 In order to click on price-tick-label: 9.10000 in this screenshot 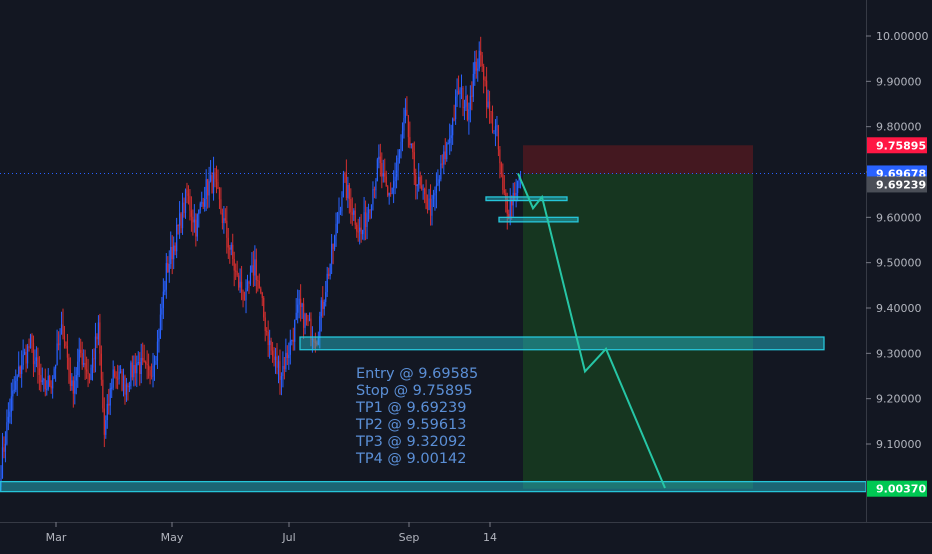, I will do `click(899, 444)`.